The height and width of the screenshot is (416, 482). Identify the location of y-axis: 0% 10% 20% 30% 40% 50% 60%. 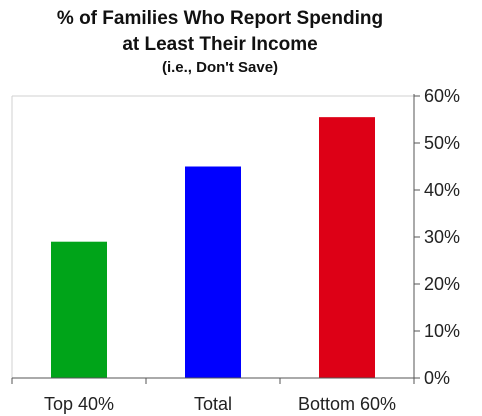
(436, 237).